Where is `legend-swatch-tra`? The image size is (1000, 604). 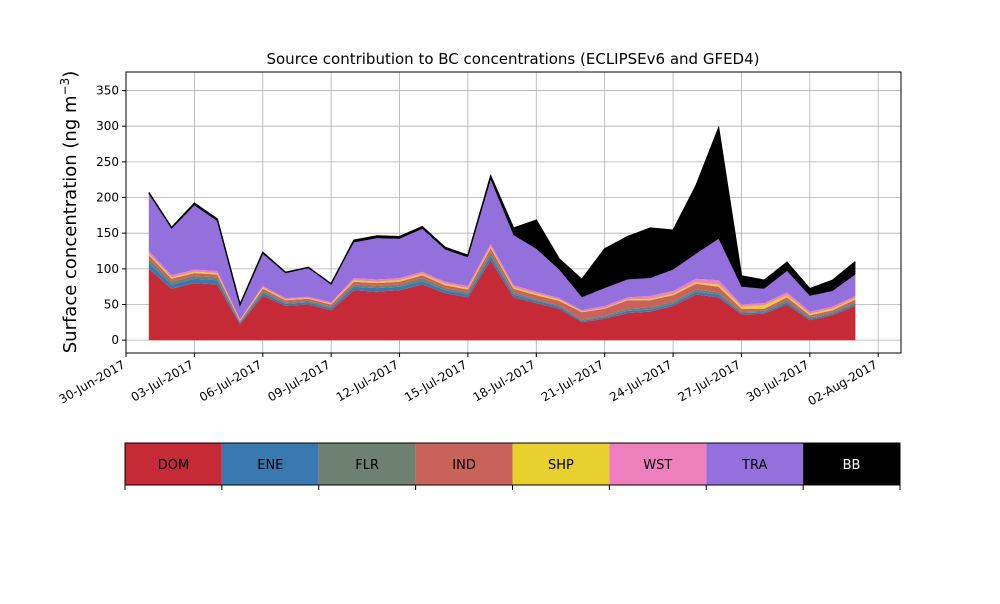
legend-swatch-tra is located at coordinates (755, 464).